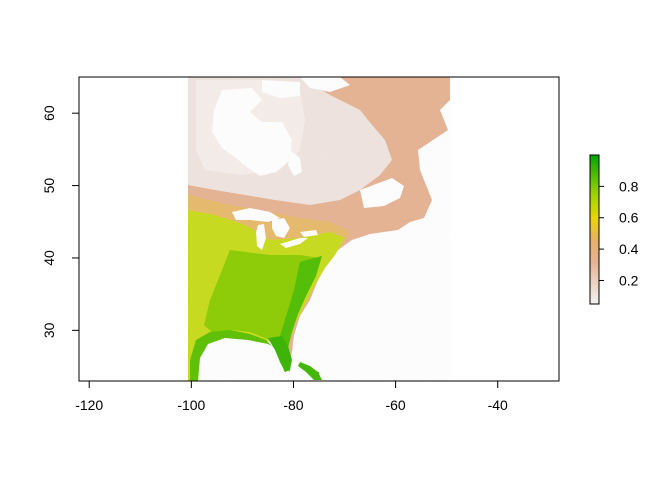 The height and width of the screenshot is (480, 672). What do you see at coordinates (395, 405) in the screenshot?
I see `x-tick-label: -60` at bounding box center [395, 405].